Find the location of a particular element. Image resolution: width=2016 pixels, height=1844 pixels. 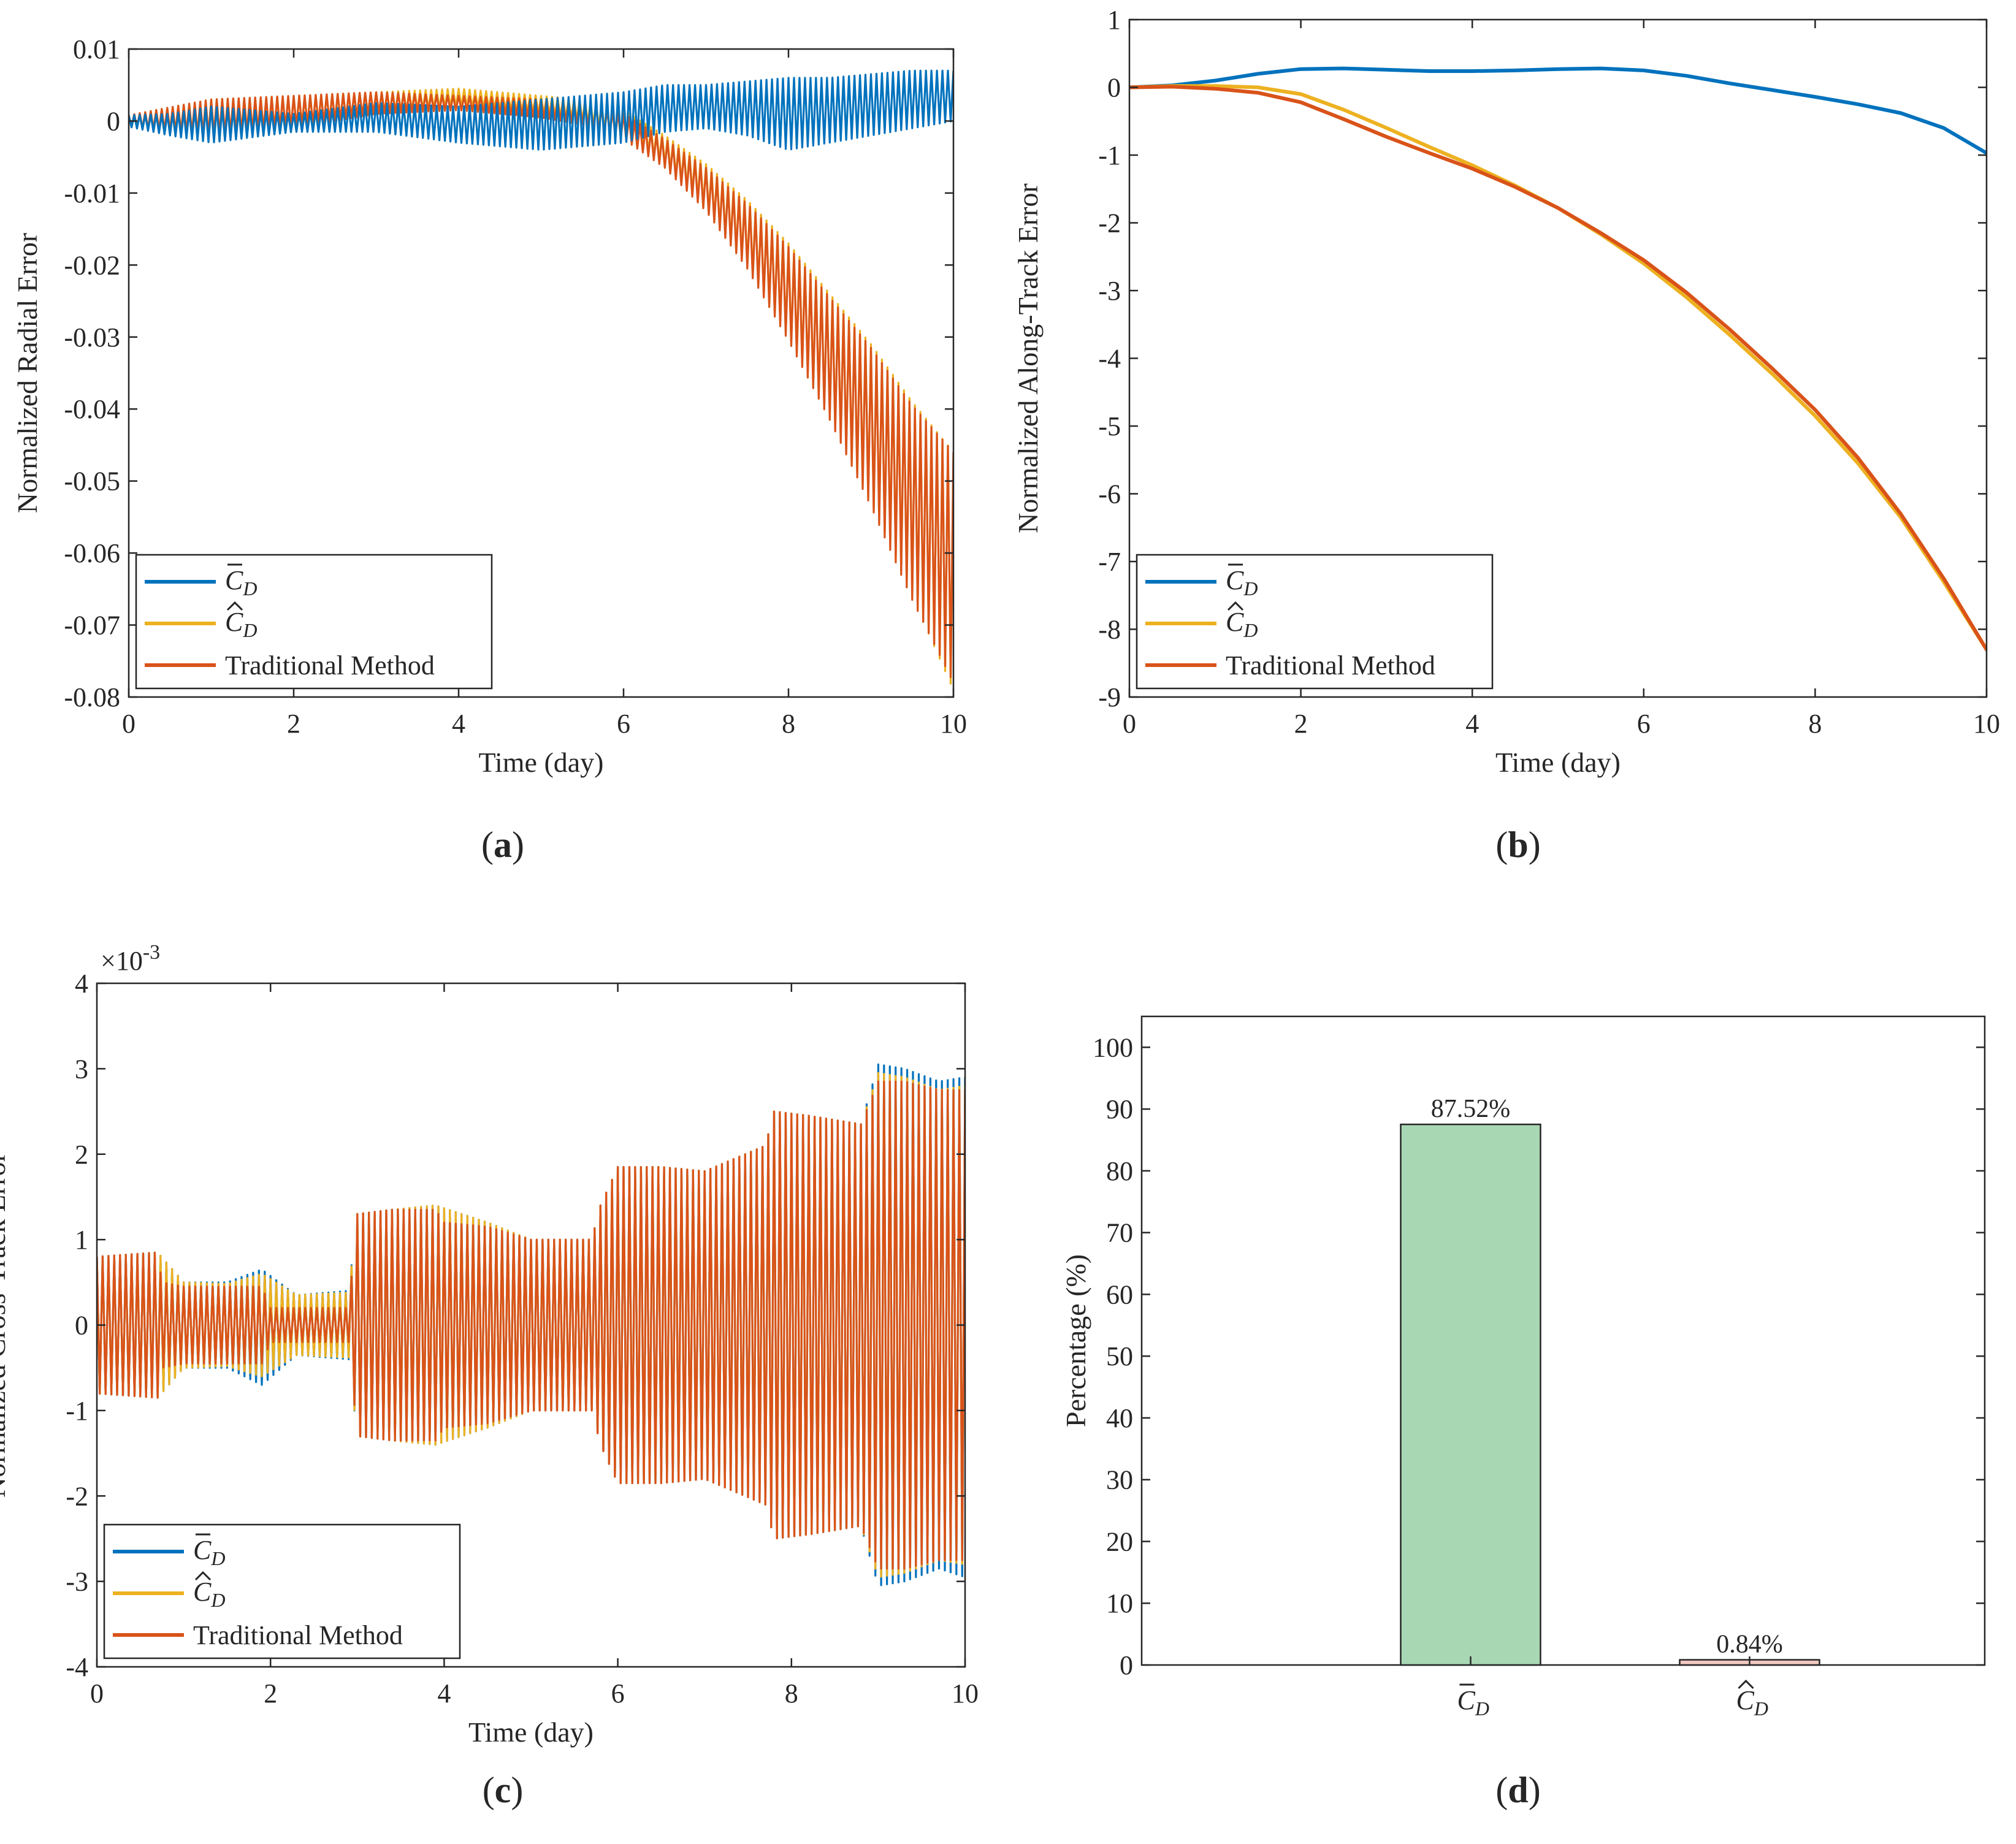

y-tick-label: -0.06 is located at coordinates (92, 553).